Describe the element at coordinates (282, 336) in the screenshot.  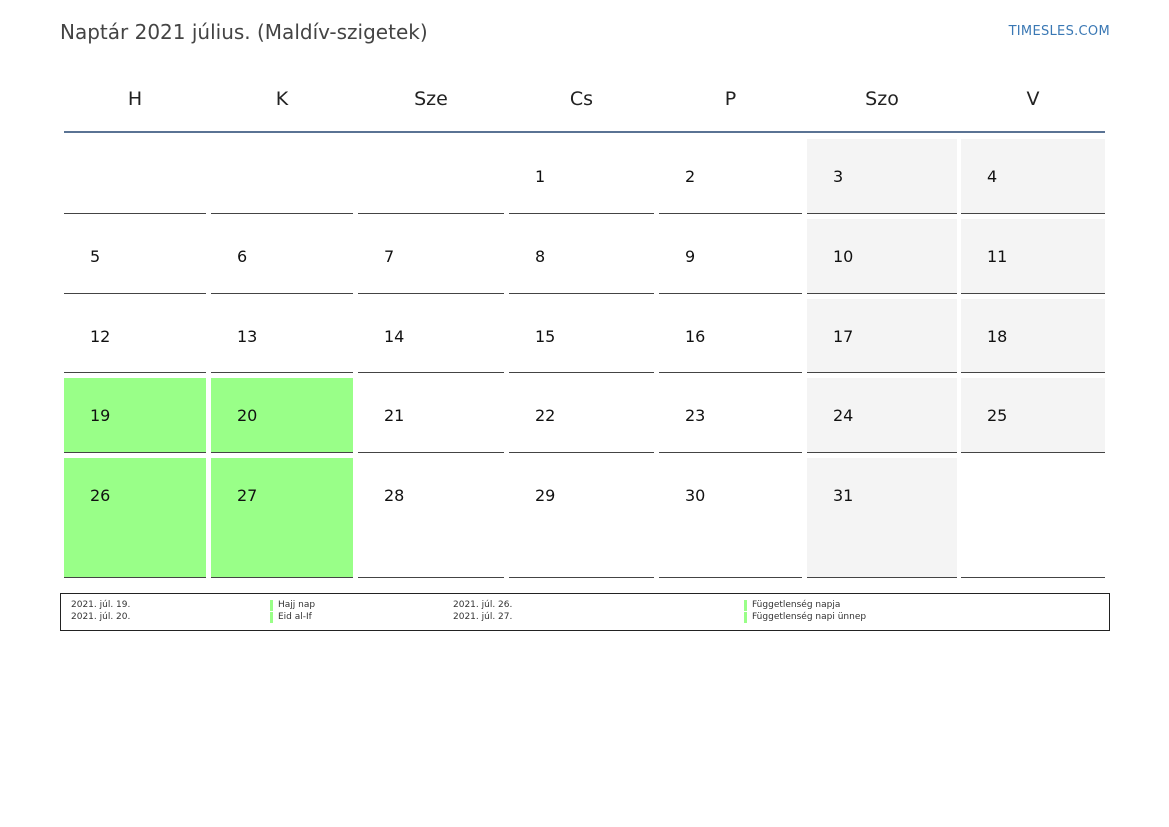
I see `day-cell: 13` at that location.